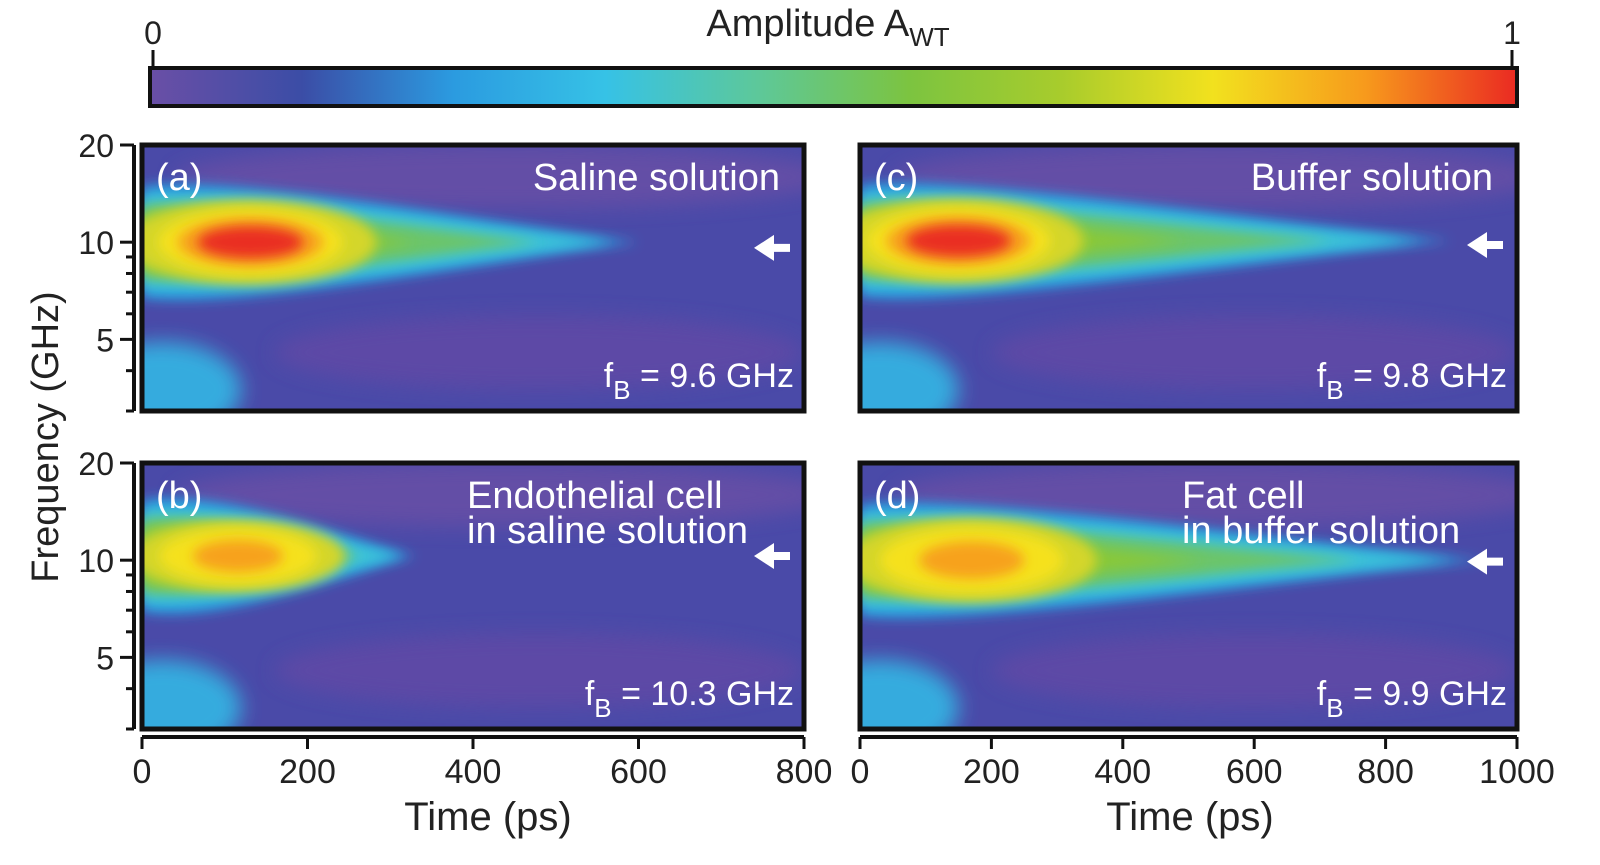 This screenshot has width=1600, height=865. I want to click on y-axis-top: 20 10 5, so click(107, 270).